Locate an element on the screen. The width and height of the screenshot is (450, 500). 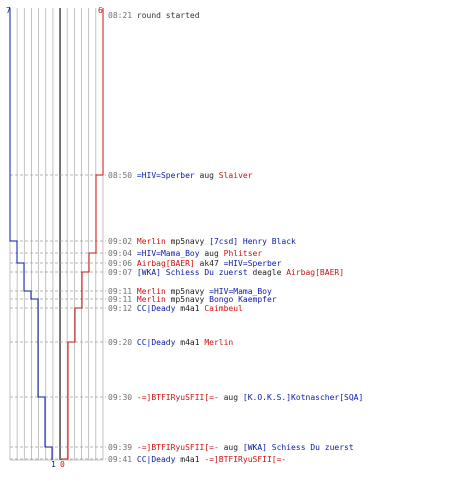
log-player: Caimbeul is located at coordinates (223, 308).